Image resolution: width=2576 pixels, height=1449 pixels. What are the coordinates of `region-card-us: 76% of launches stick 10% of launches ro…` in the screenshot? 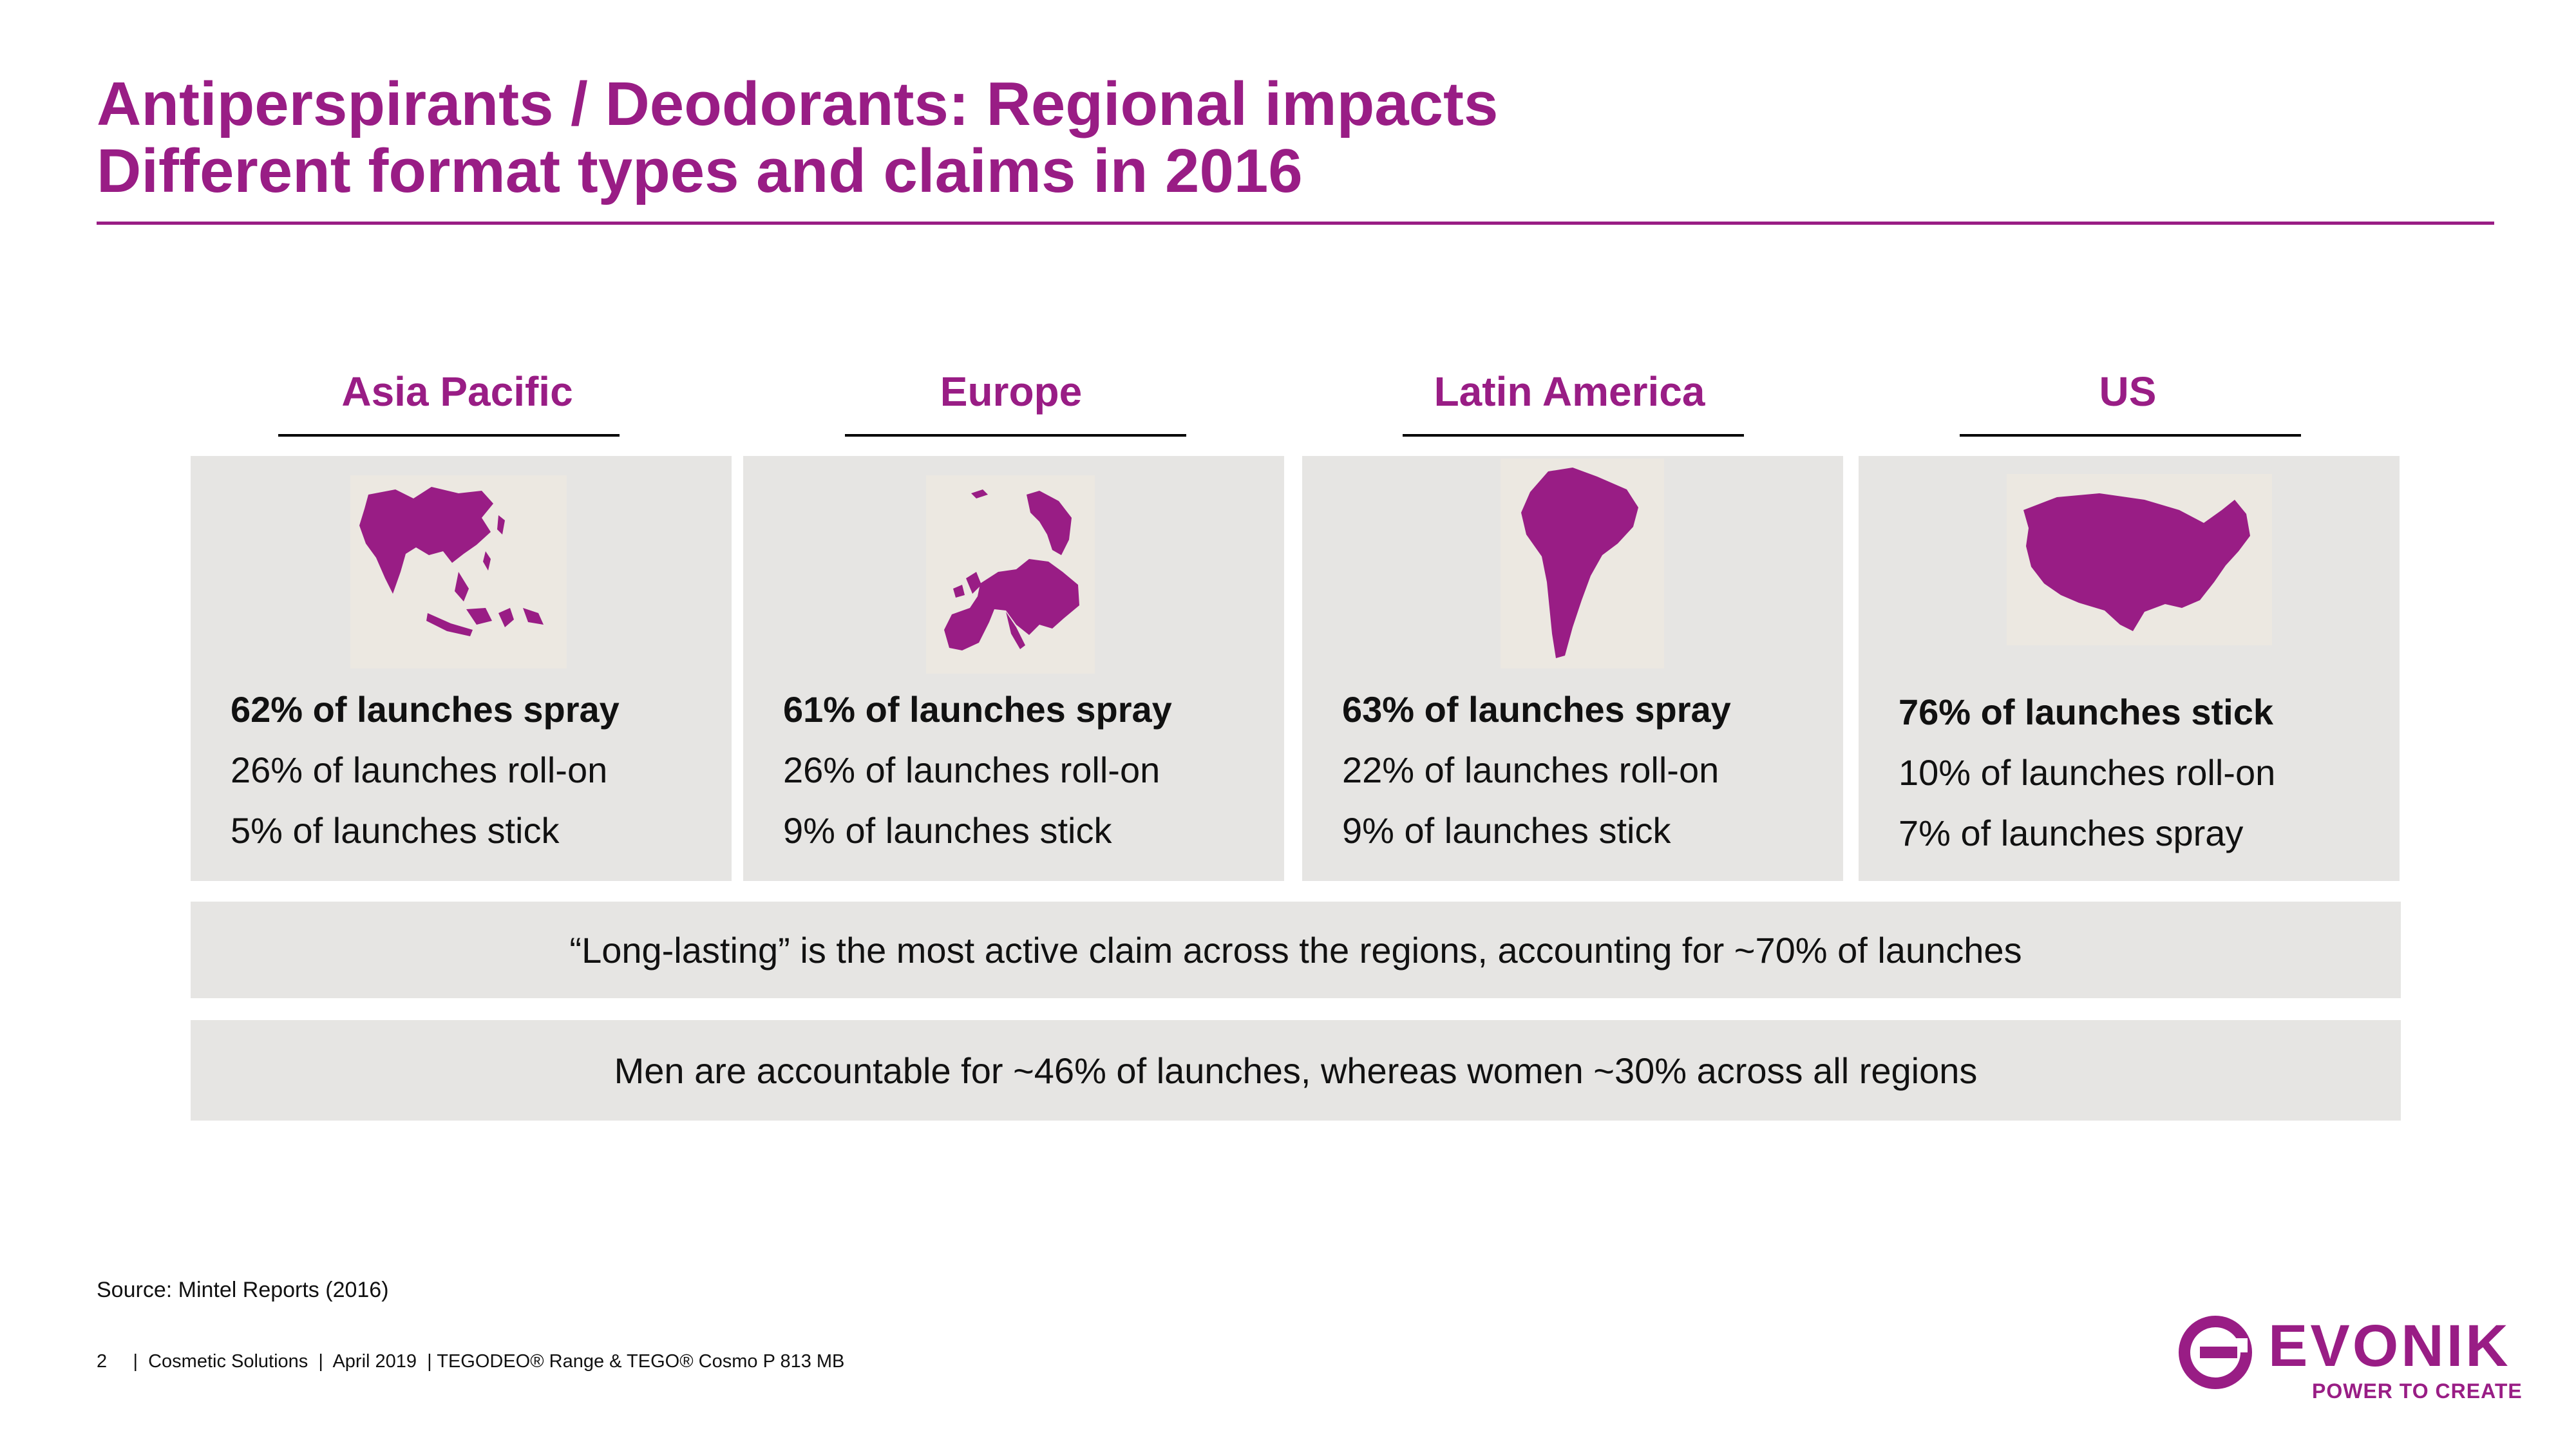 It's located at (2130, 668).